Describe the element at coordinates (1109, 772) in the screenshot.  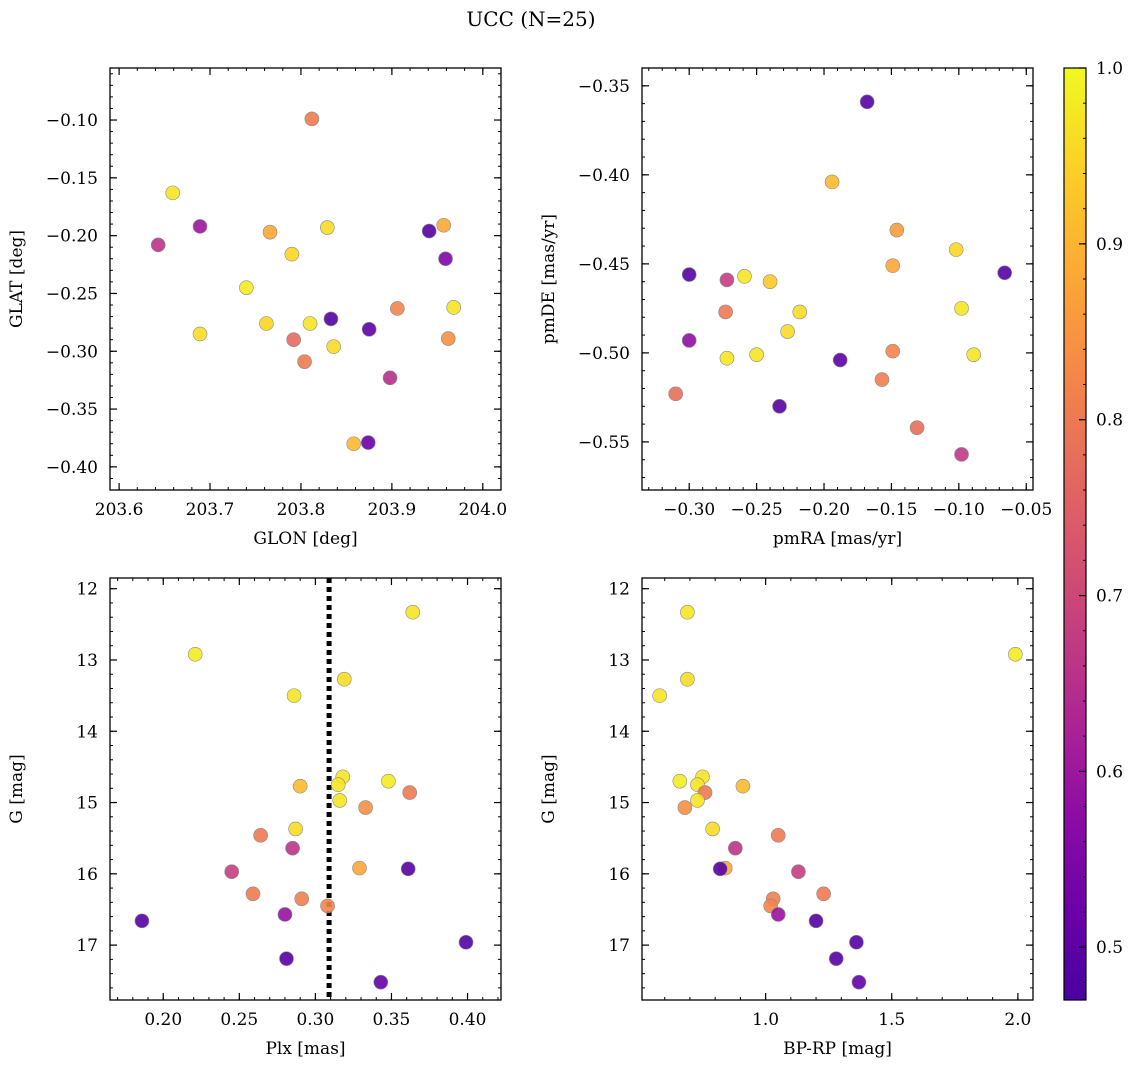
I see `colorbar-tick-label: 0.6` at that location.